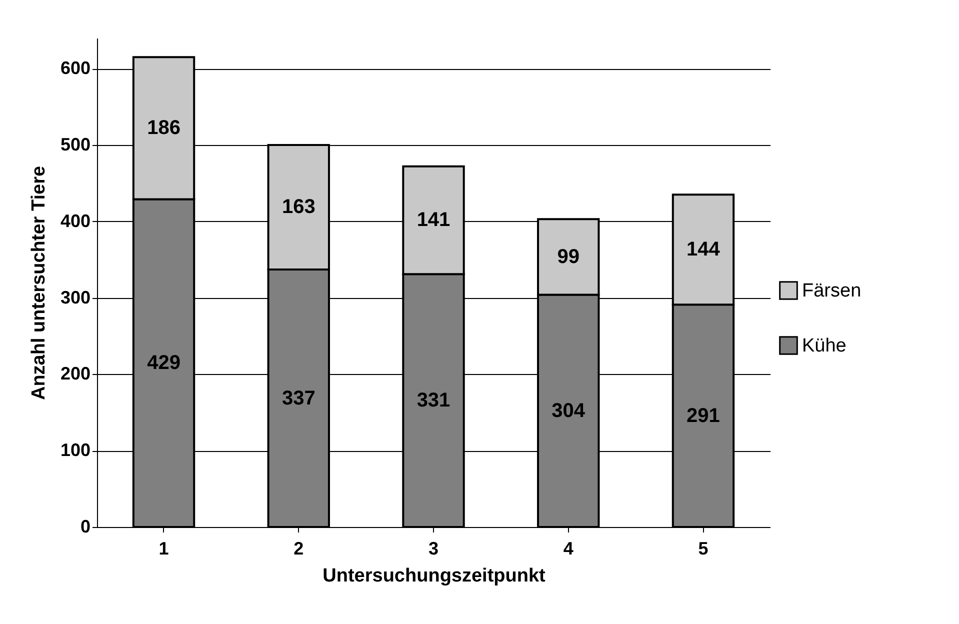 This screenshot has height=624, width=959. Describe the element at coordinates (163, 363) in the screenshot. I see `data-label: 429` at that location.